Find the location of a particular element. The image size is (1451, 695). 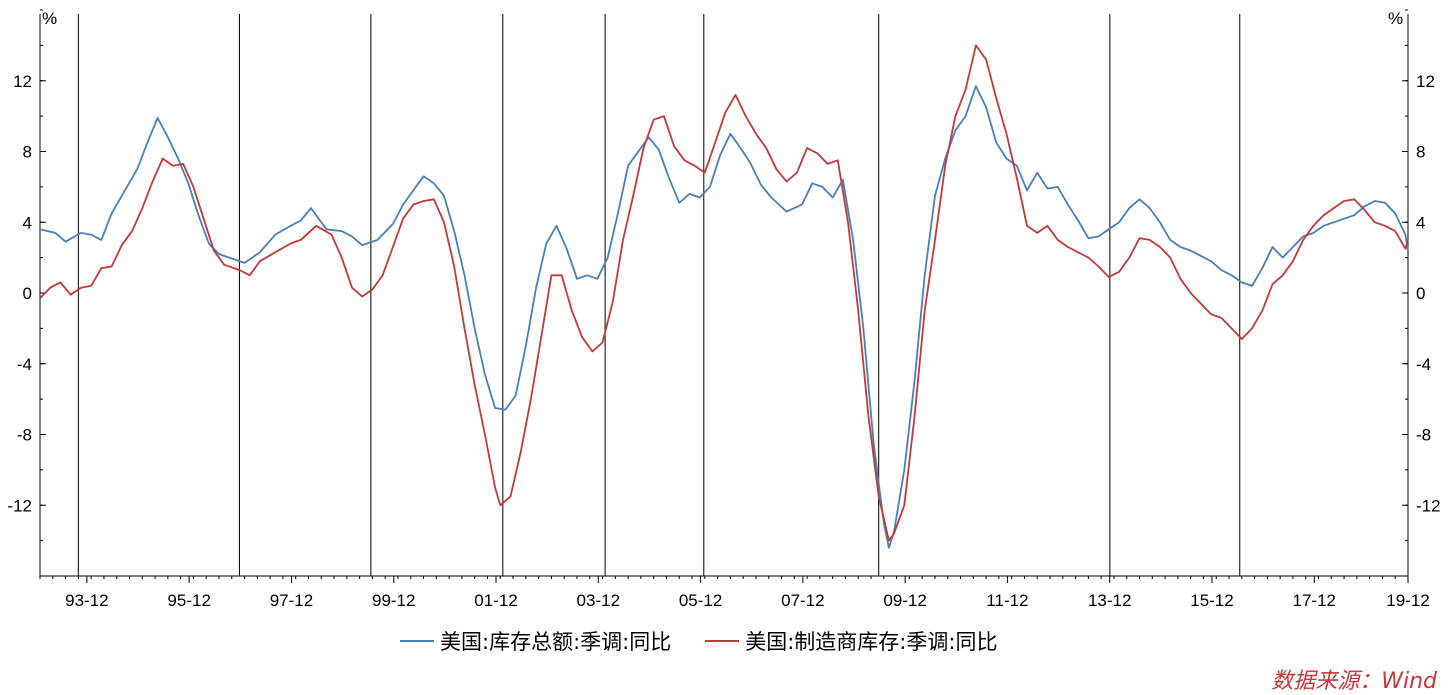

y-unit-right: % is located at coordinates (1395, 18).